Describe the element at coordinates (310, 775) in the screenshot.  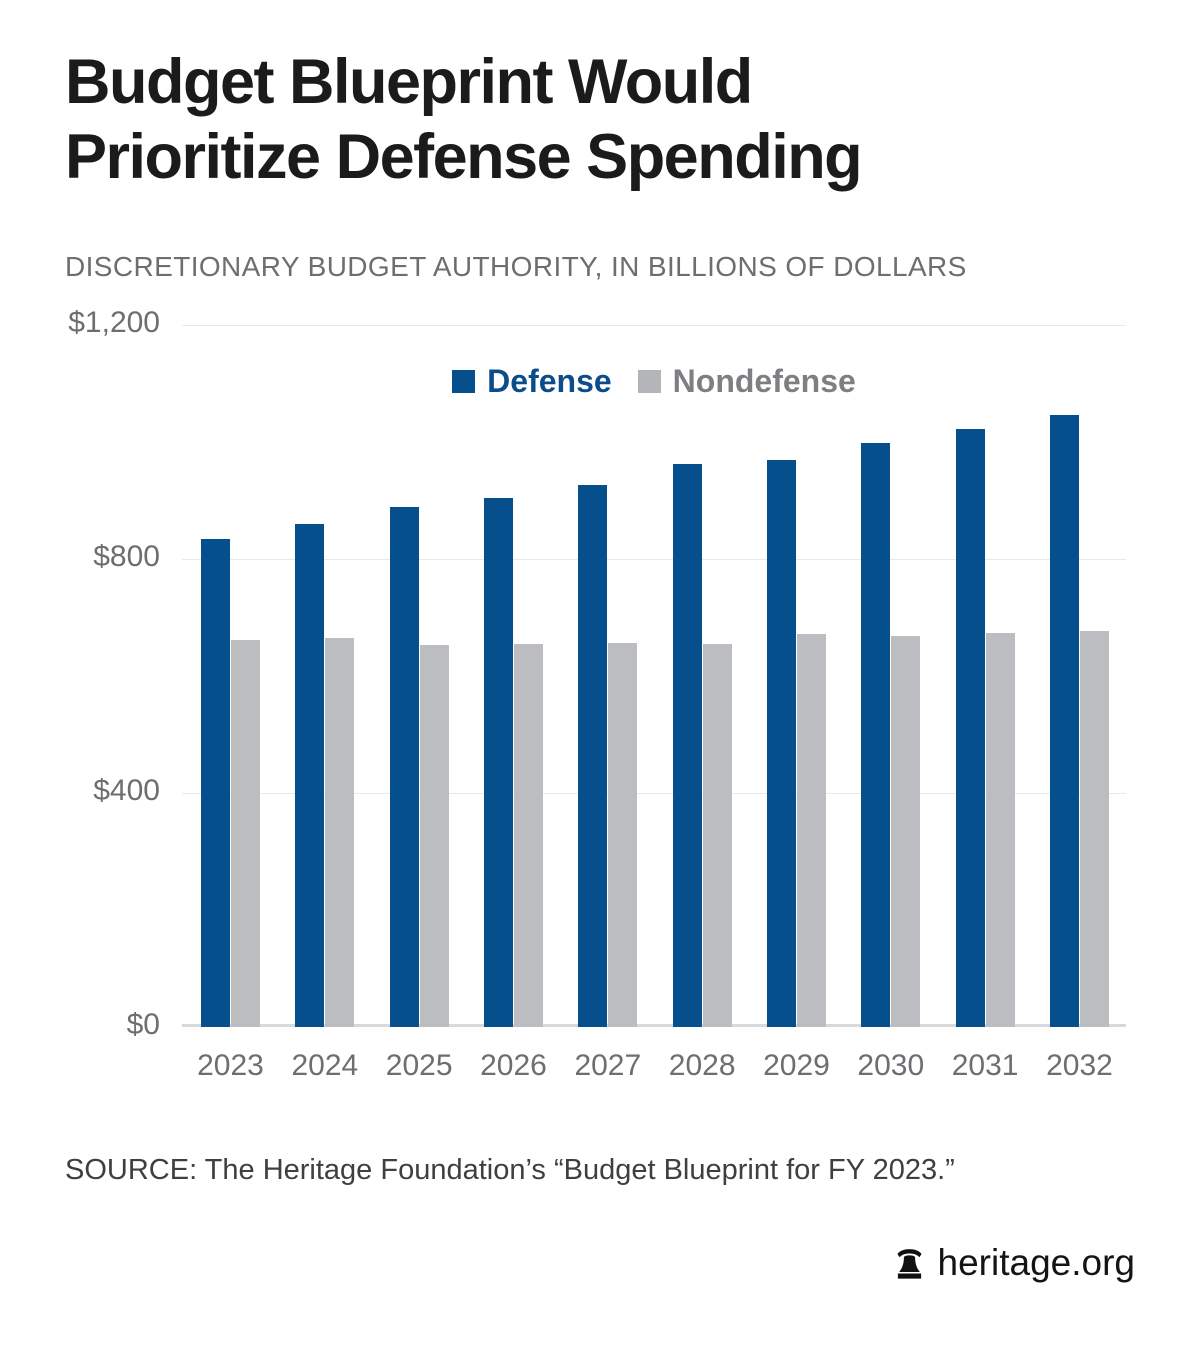
I see `bar-defense-2024` at that location.